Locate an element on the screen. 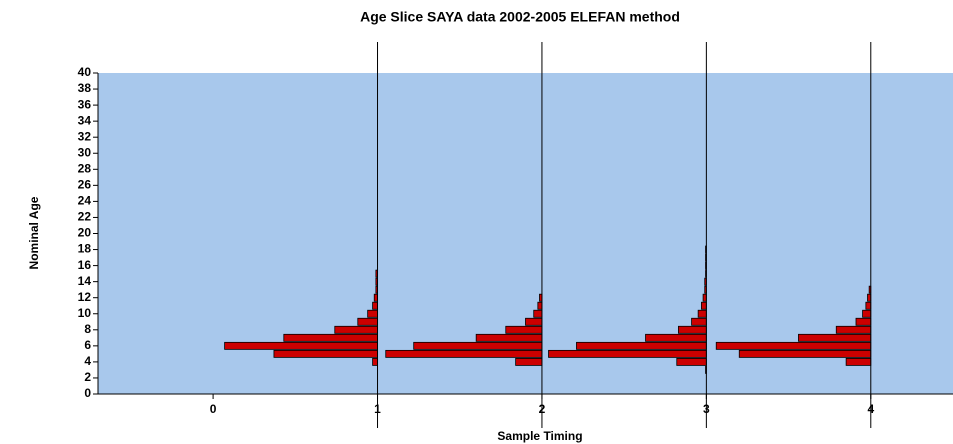 Image resolution: width=953 pixels, height=444 pixels. y-tick-label: 32 is located at coordinates (85, 136).